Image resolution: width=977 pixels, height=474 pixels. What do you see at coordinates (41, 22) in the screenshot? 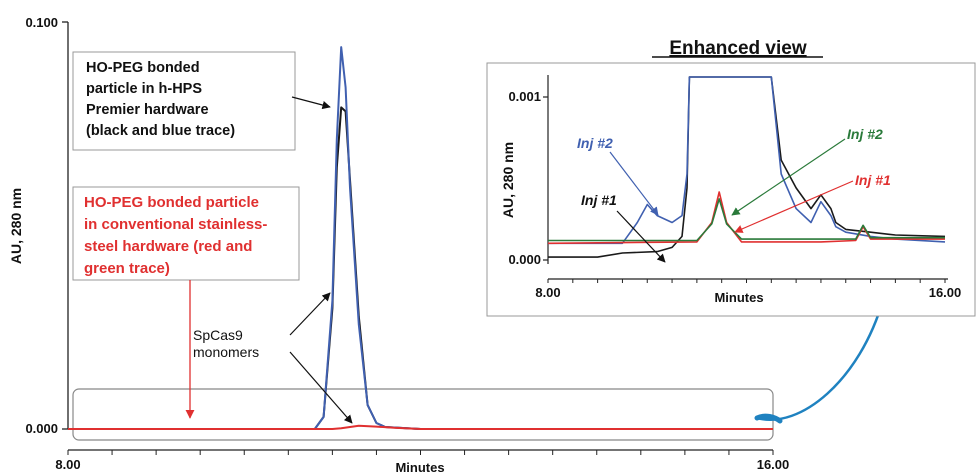
I see `main-y-tick-label-top: 0.100` at bounding box center [41, 22].